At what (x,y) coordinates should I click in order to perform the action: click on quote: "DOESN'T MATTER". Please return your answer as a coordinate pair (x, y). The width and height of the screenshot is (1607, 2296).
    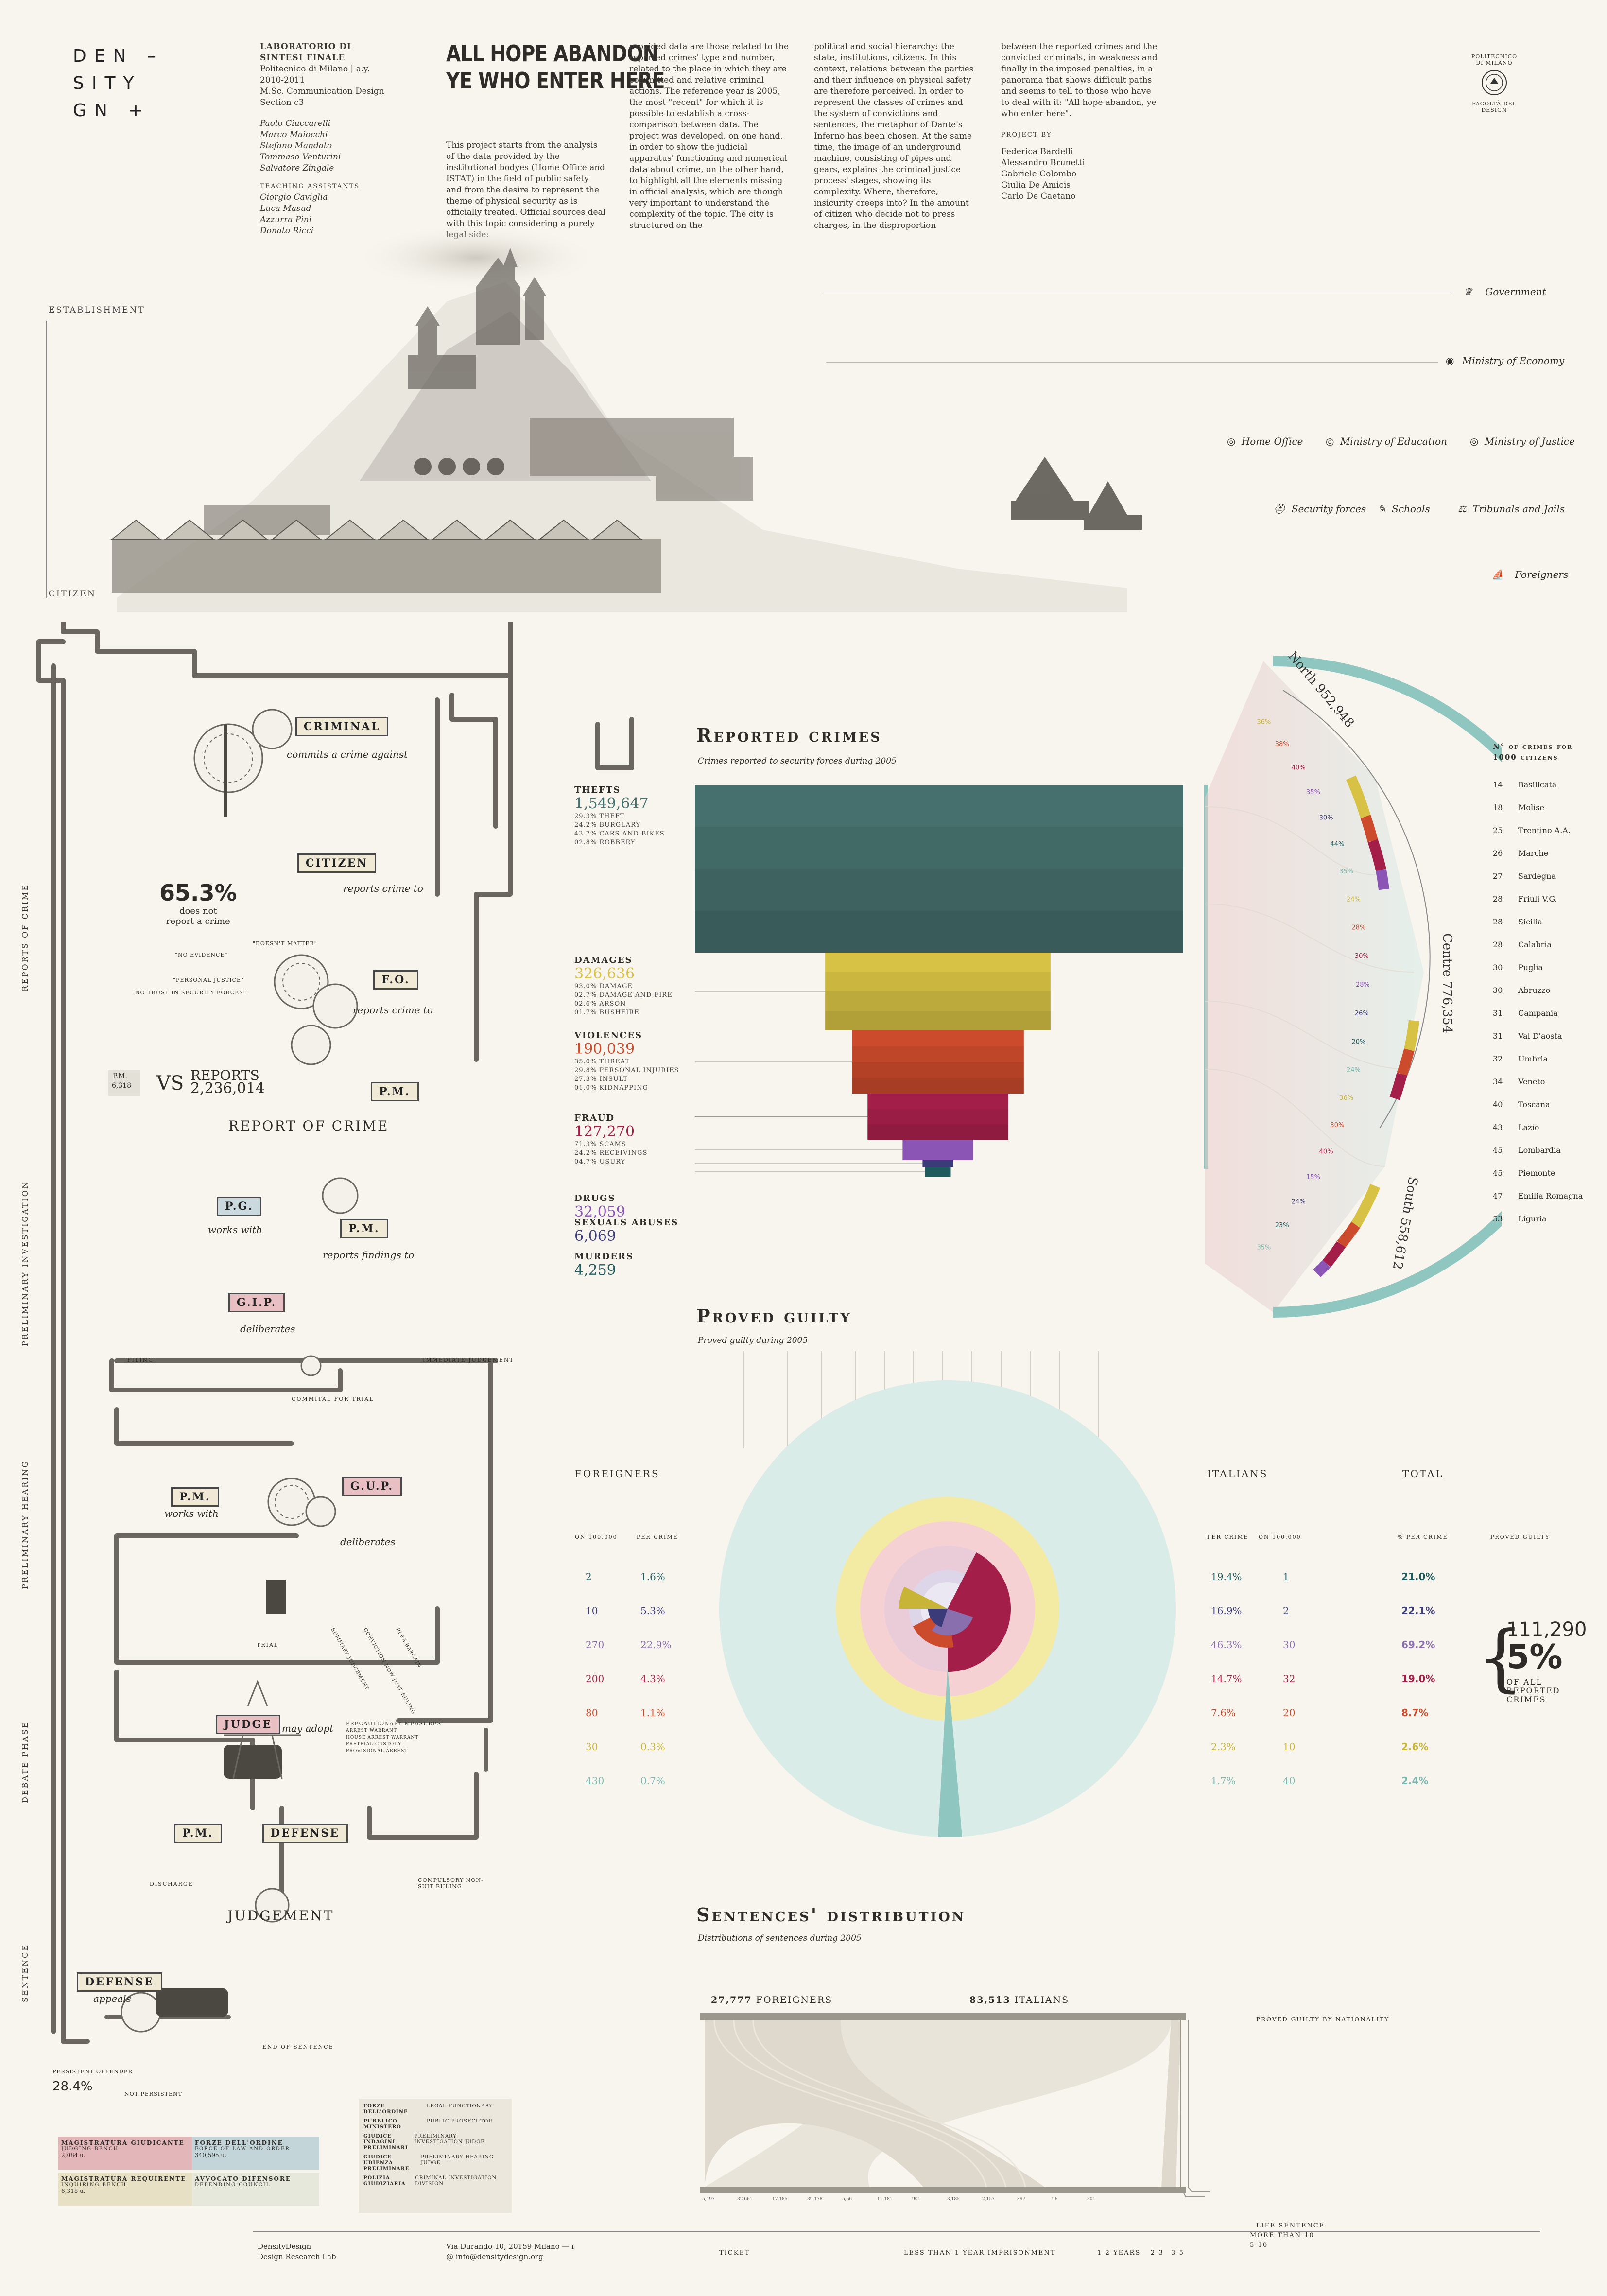
    Looking at the image, I should click on (285, 943).